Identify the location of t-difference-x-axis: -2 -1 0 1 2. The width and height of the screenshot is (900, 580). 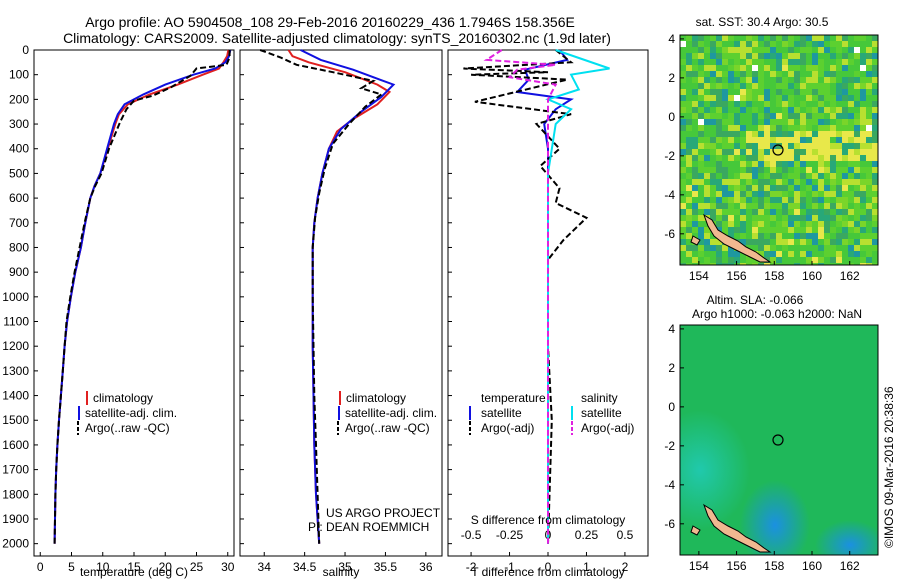
(547, 563).